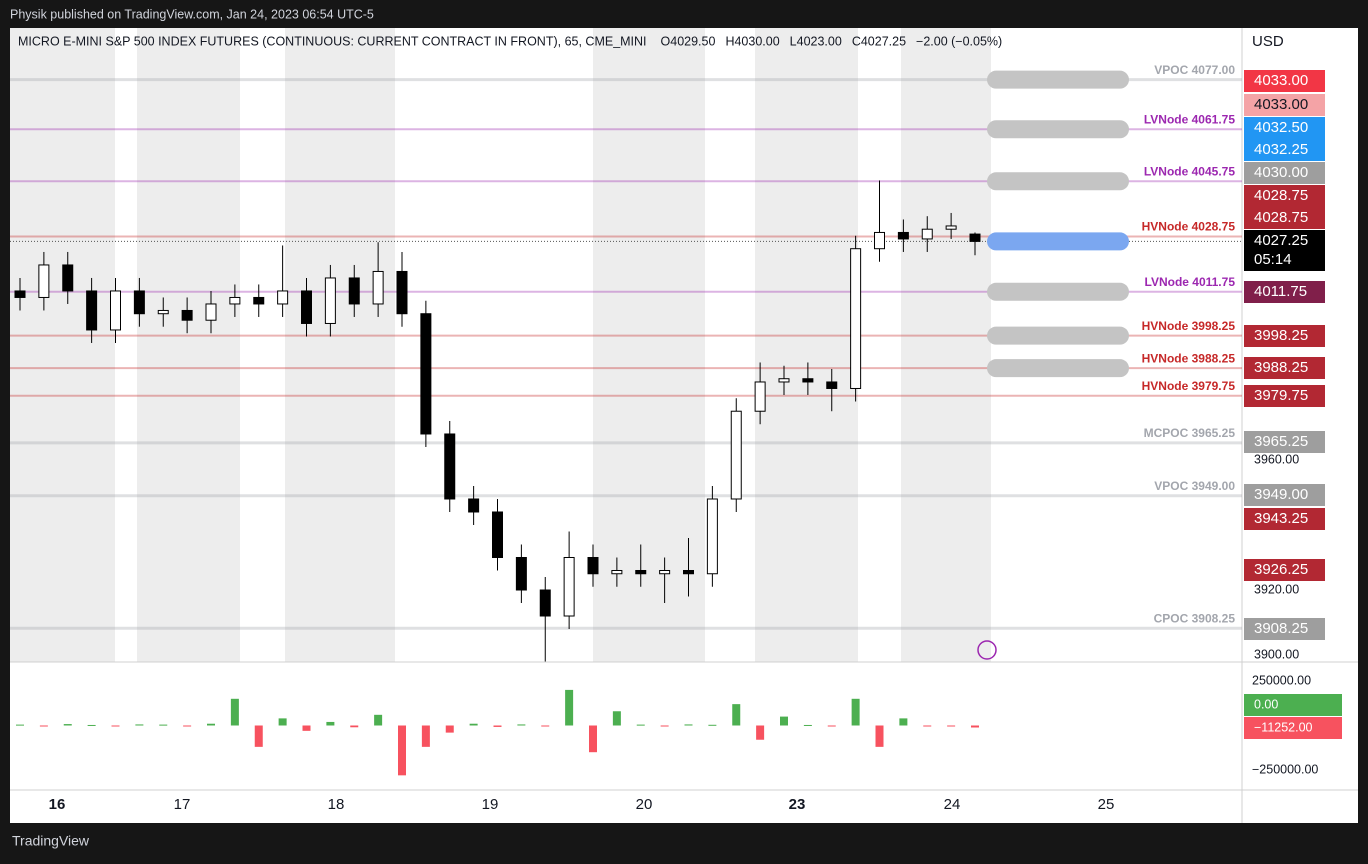  I want to click on level-label: LVNode 4045.75, so click(1189, 171).